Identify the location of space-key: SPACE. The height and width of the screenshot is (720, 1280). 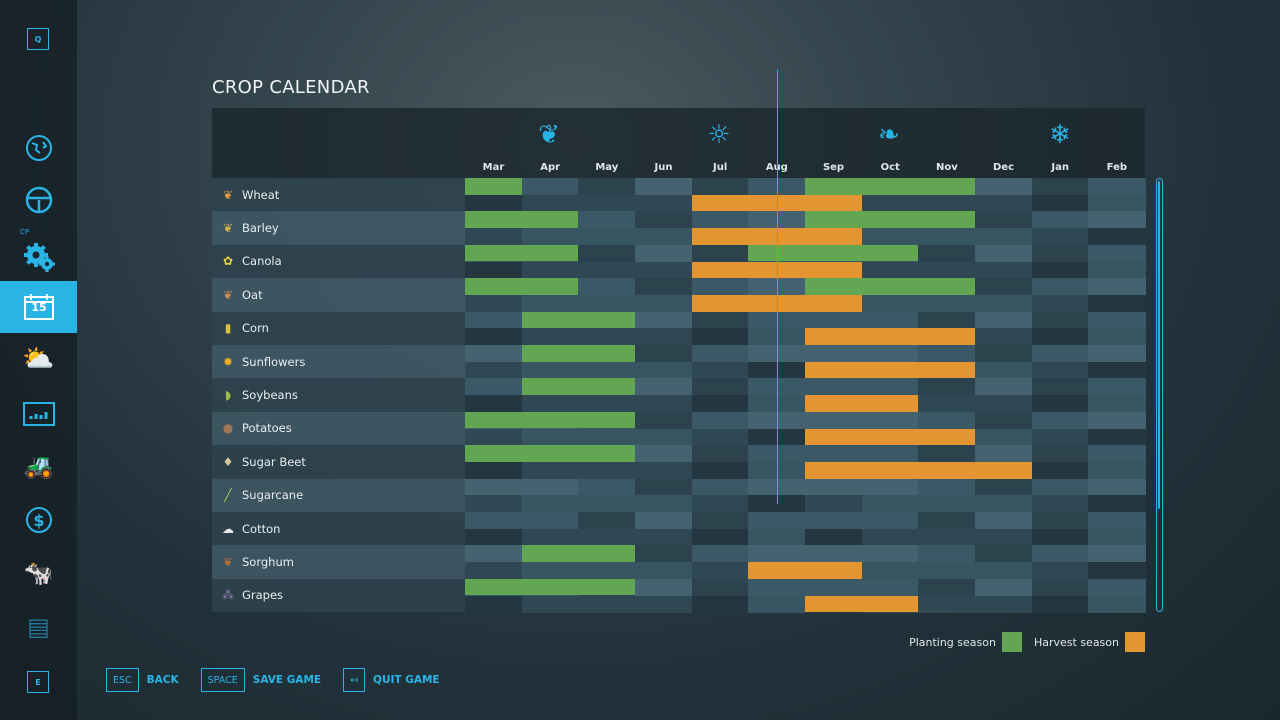
(222, 680).